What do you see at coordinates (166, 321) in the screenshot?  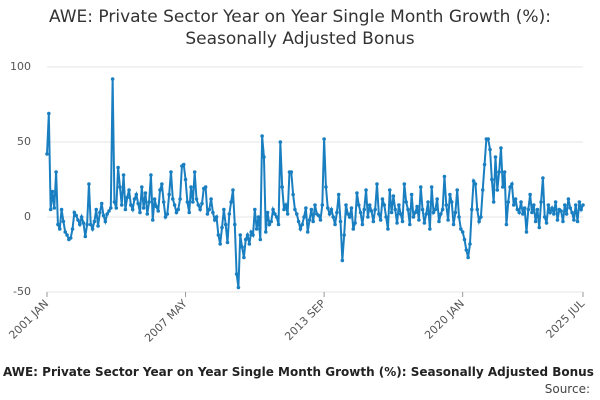 I see `x-tick-label: 2007 MAY` at bounding box center [166, 321].